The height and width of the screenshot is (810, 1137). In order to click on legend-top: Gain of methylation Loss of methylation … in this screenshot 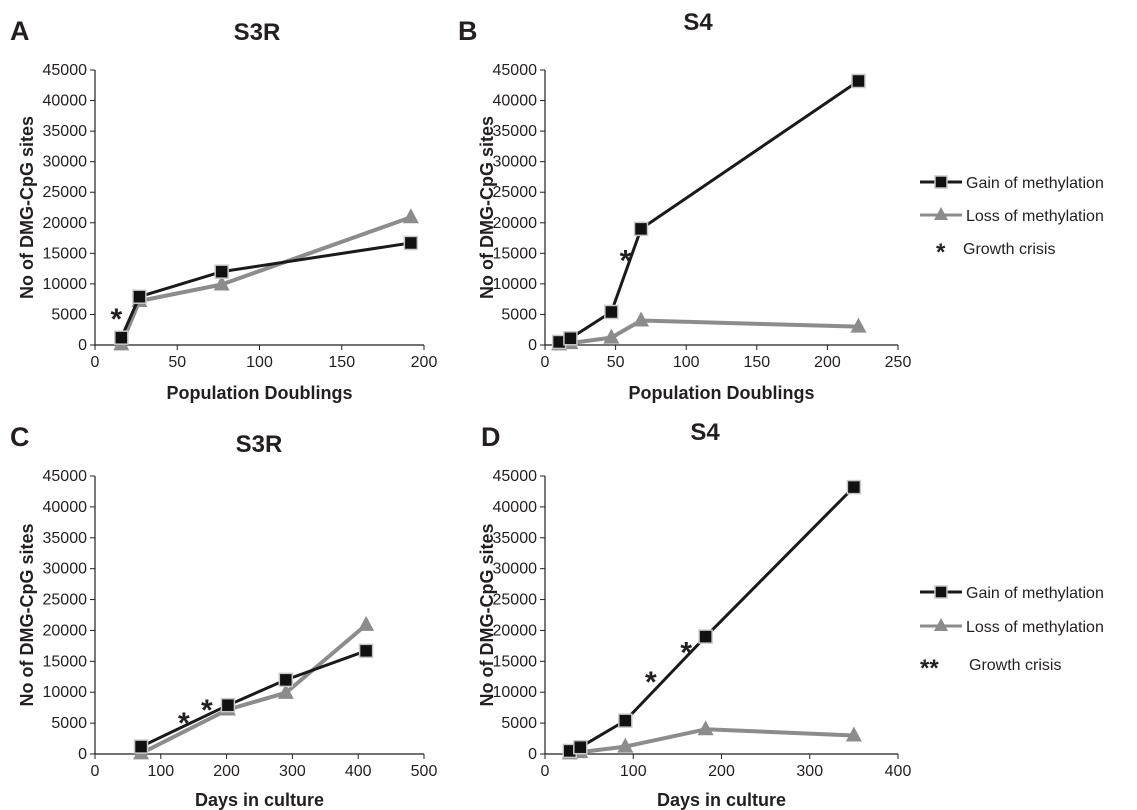, I will do `click(1012, 220)`.